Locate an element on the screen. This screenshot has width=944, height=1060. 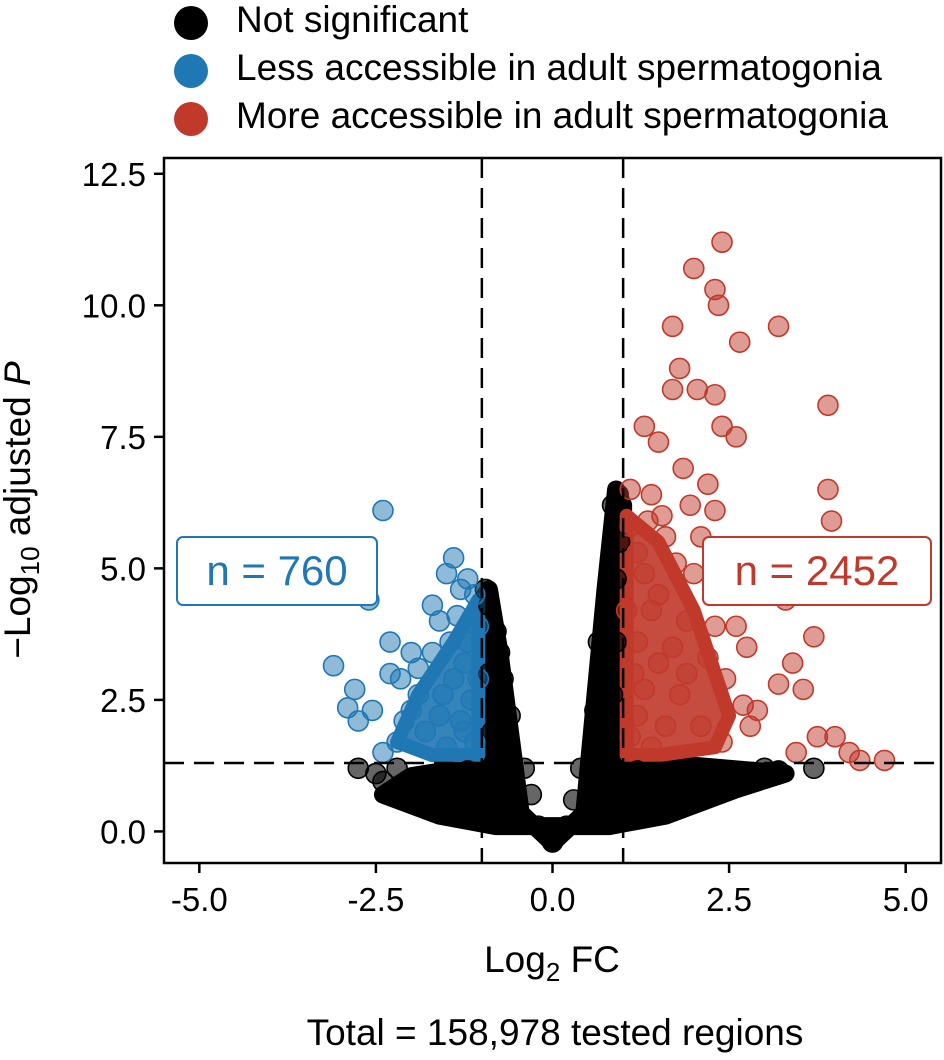
x-tick-label: -5.0 is located at coordinates (199, 899).